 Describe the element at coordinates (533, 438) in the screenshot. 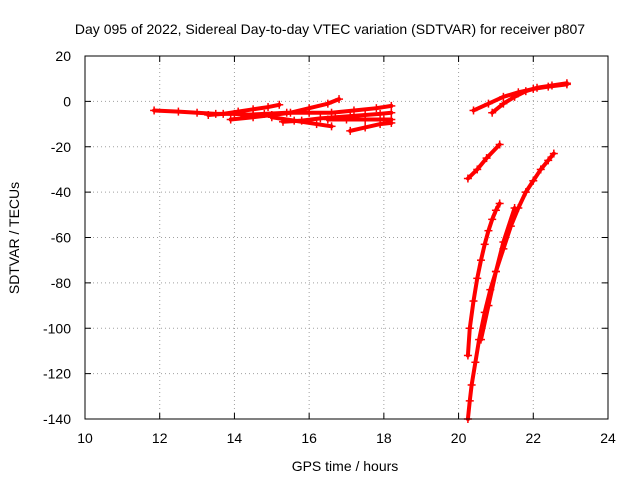

I see `x-tick-label: 22` at that location.